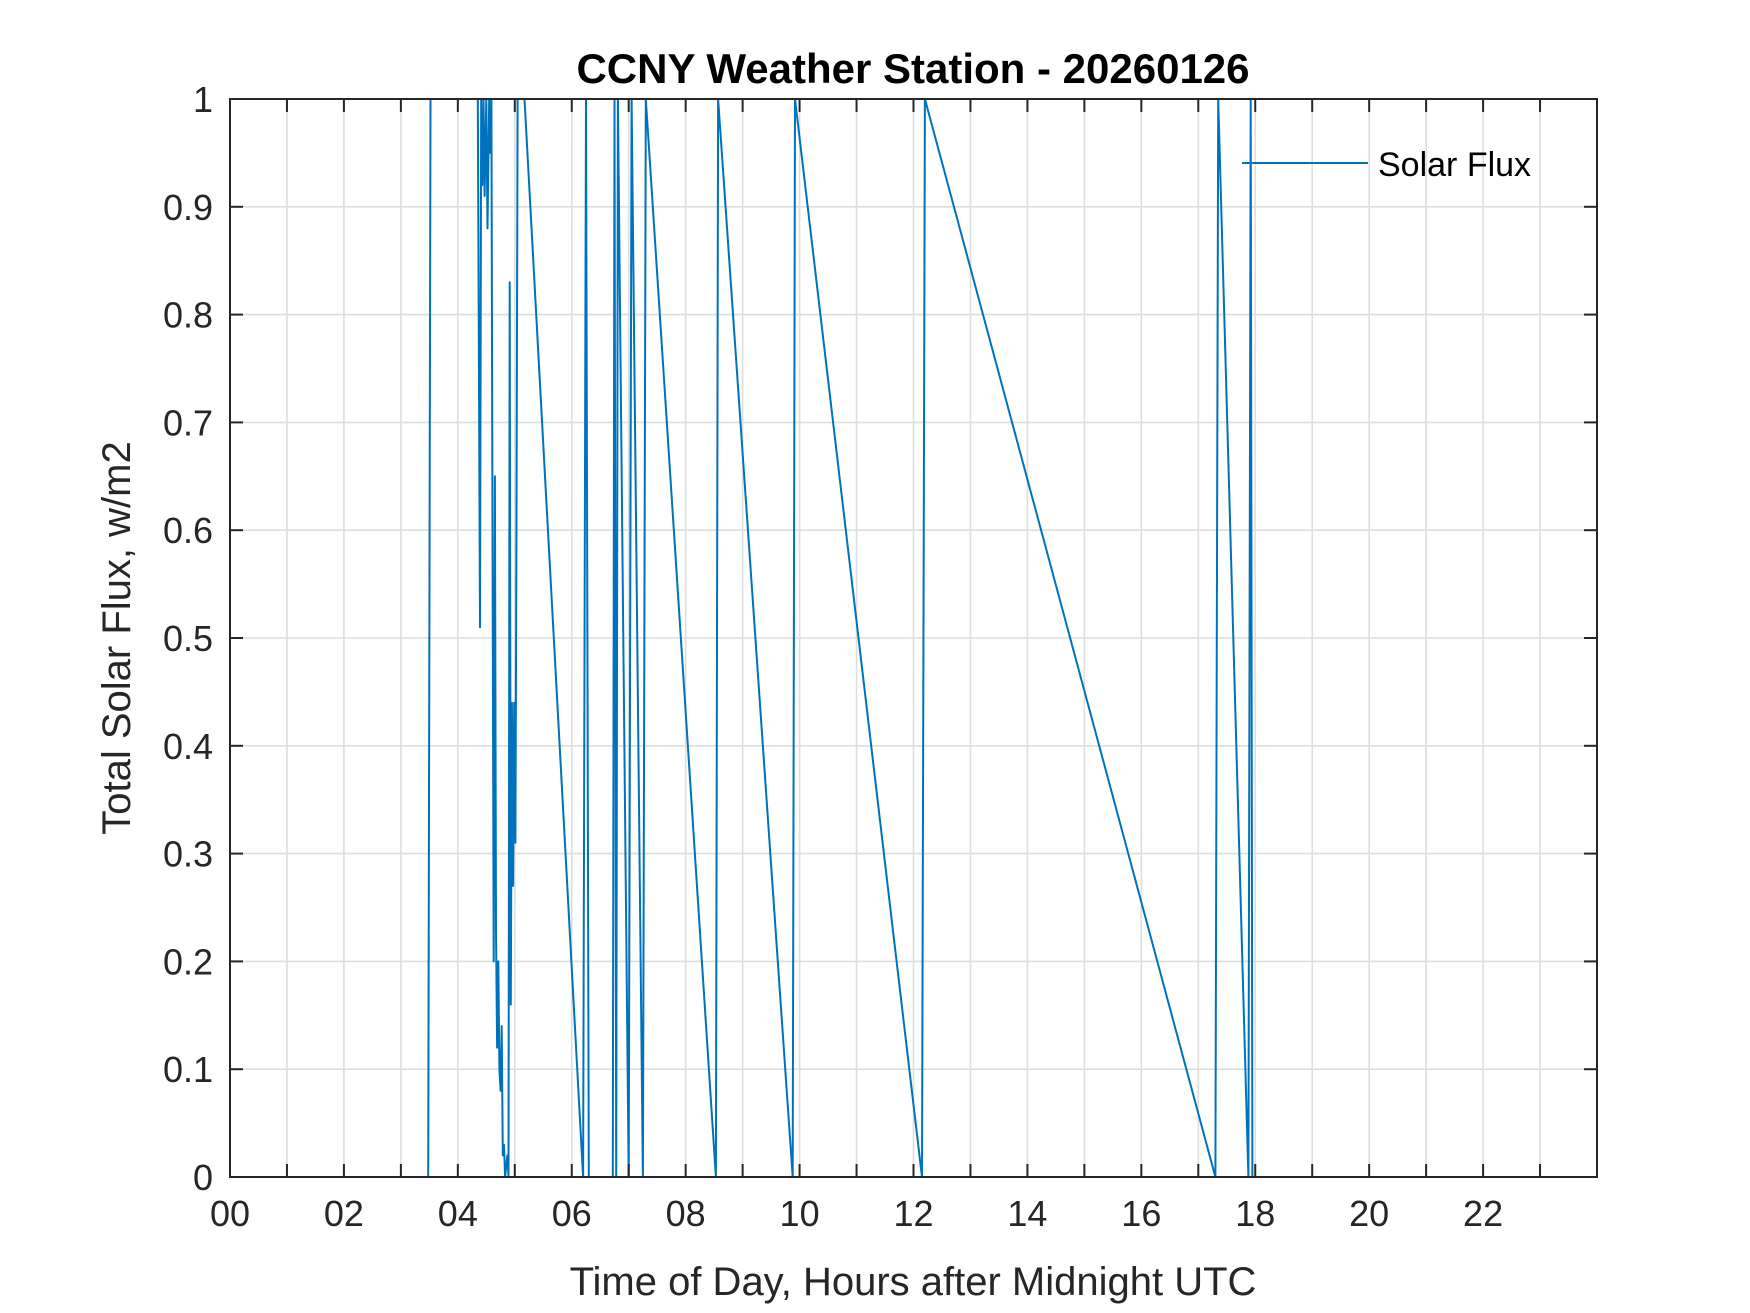 The image size is (1750, 1313). I want to click on x-axis-label: Time of Day, Hours after Midnight UTC, so click(913, 1282).